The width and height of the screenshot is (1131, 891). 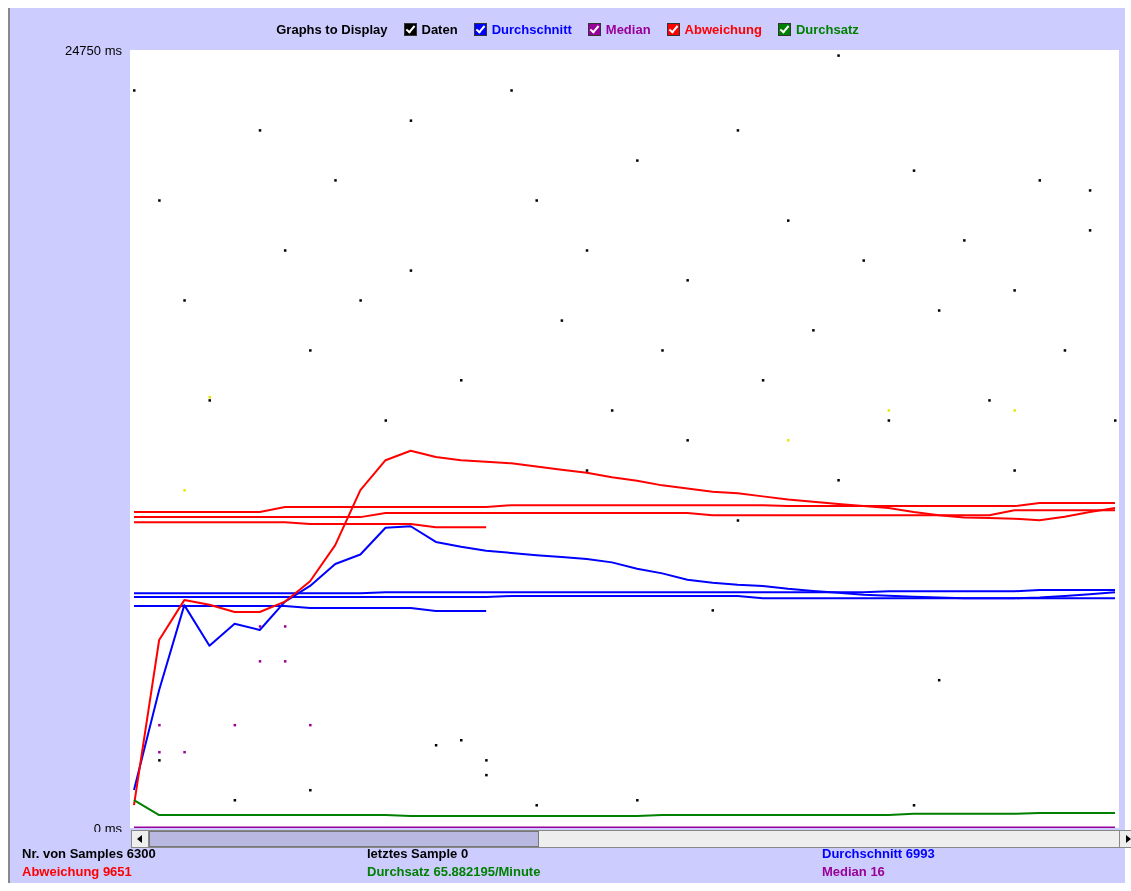 What do you see at coordinates (93, 50) in the screenshot?
I see `y-tick-label: 24750 ms` at bounding box center [93, 50].